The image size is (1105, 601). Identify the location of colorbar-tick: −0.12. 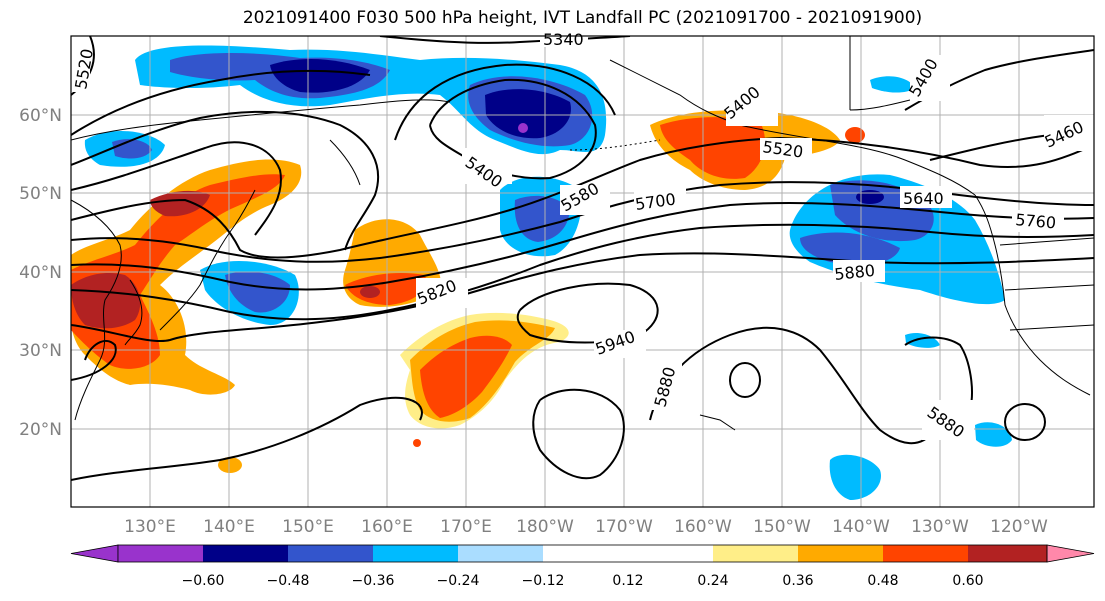
(543, 581).